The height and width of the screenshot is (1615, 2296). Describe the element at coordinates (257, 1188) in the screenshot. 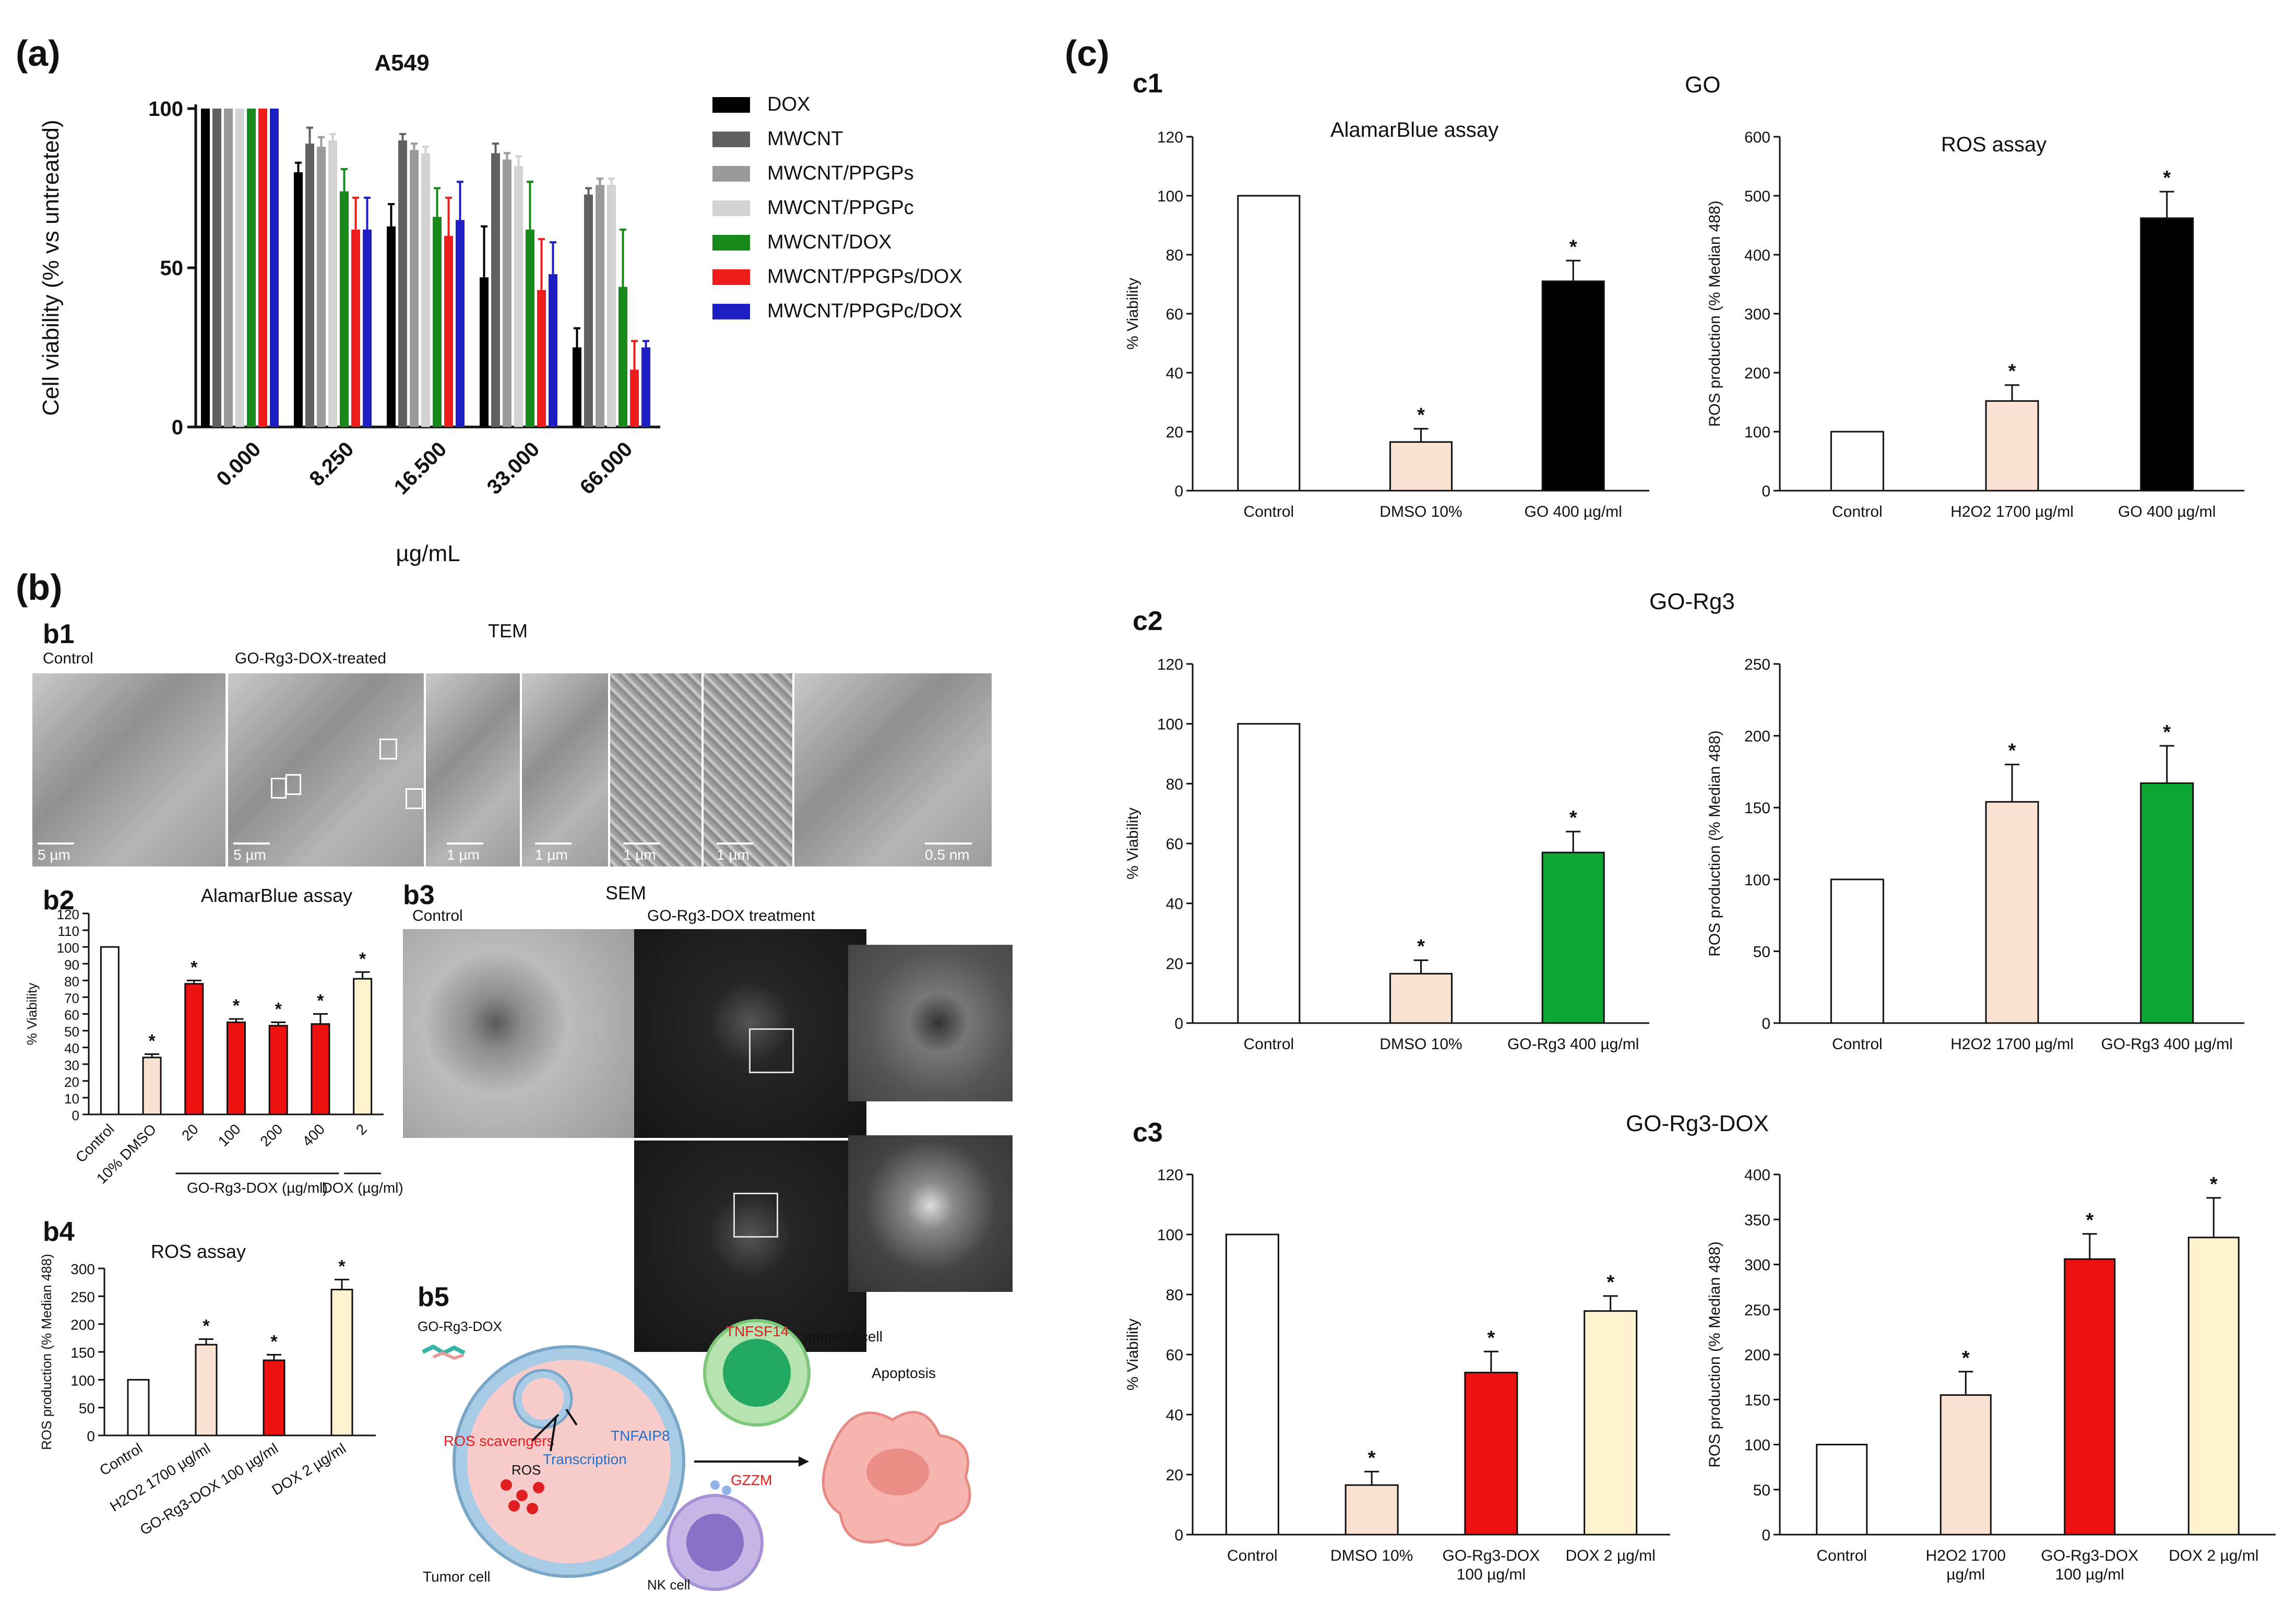

I see `group-label: GO-Rg3-DOX (µg/ml)` at that location.